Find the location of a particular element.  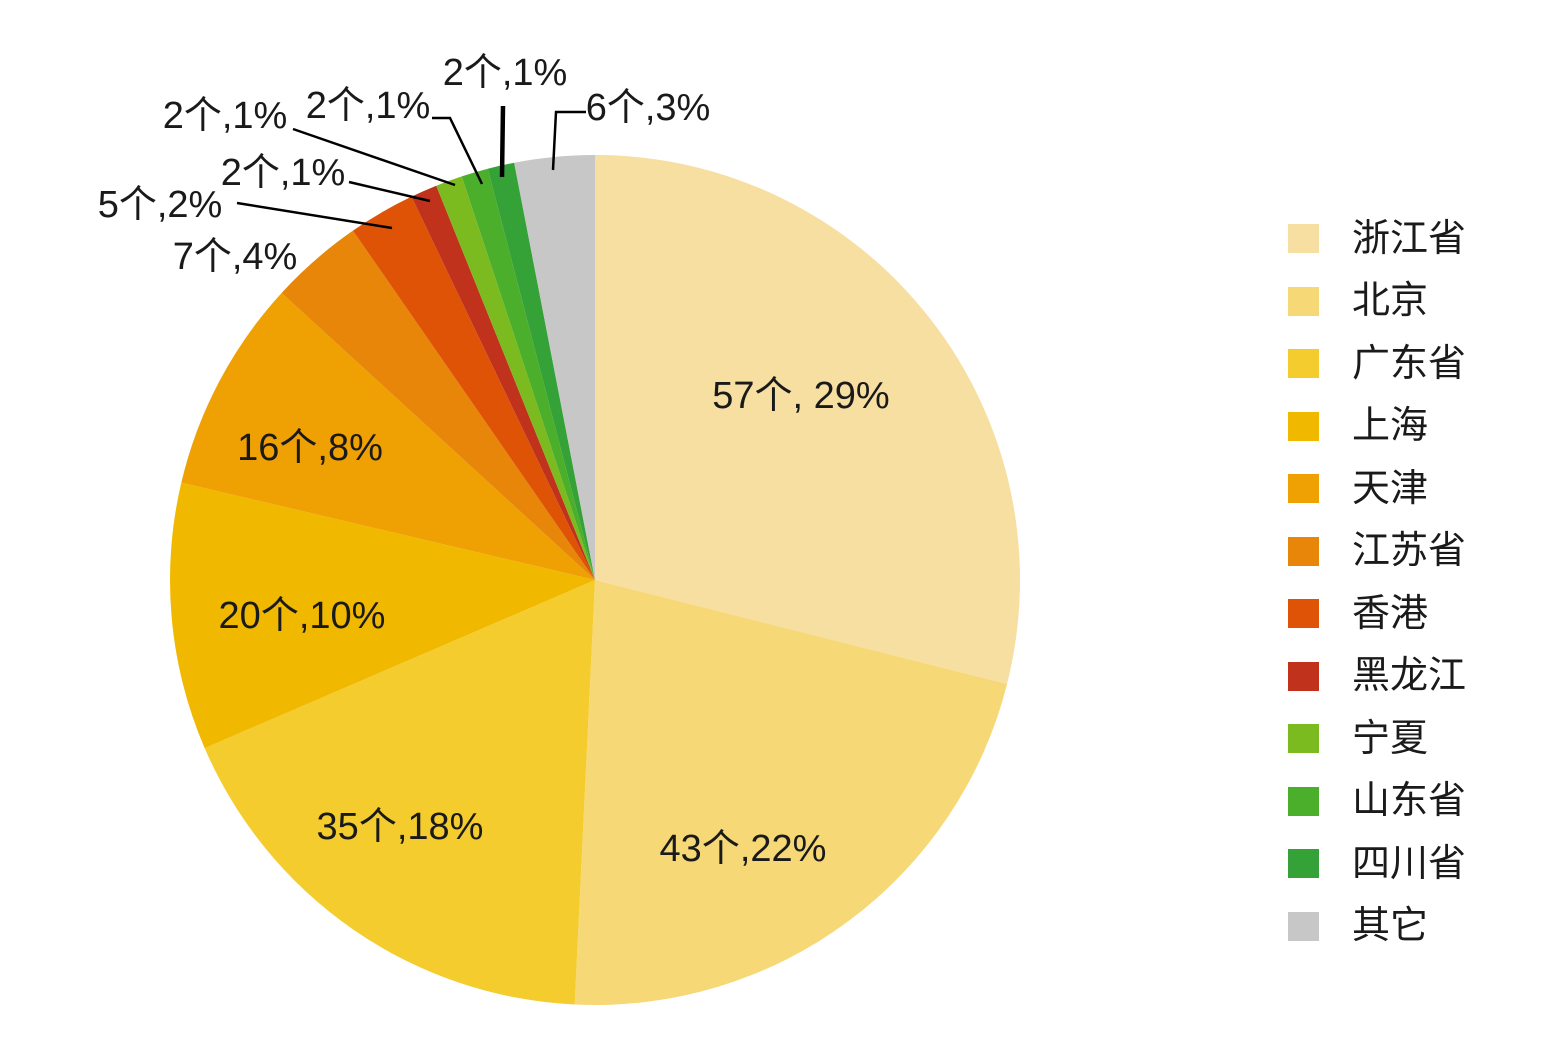

legend-item-sichuan: 四川省 is located at coordinates (1377, 863).